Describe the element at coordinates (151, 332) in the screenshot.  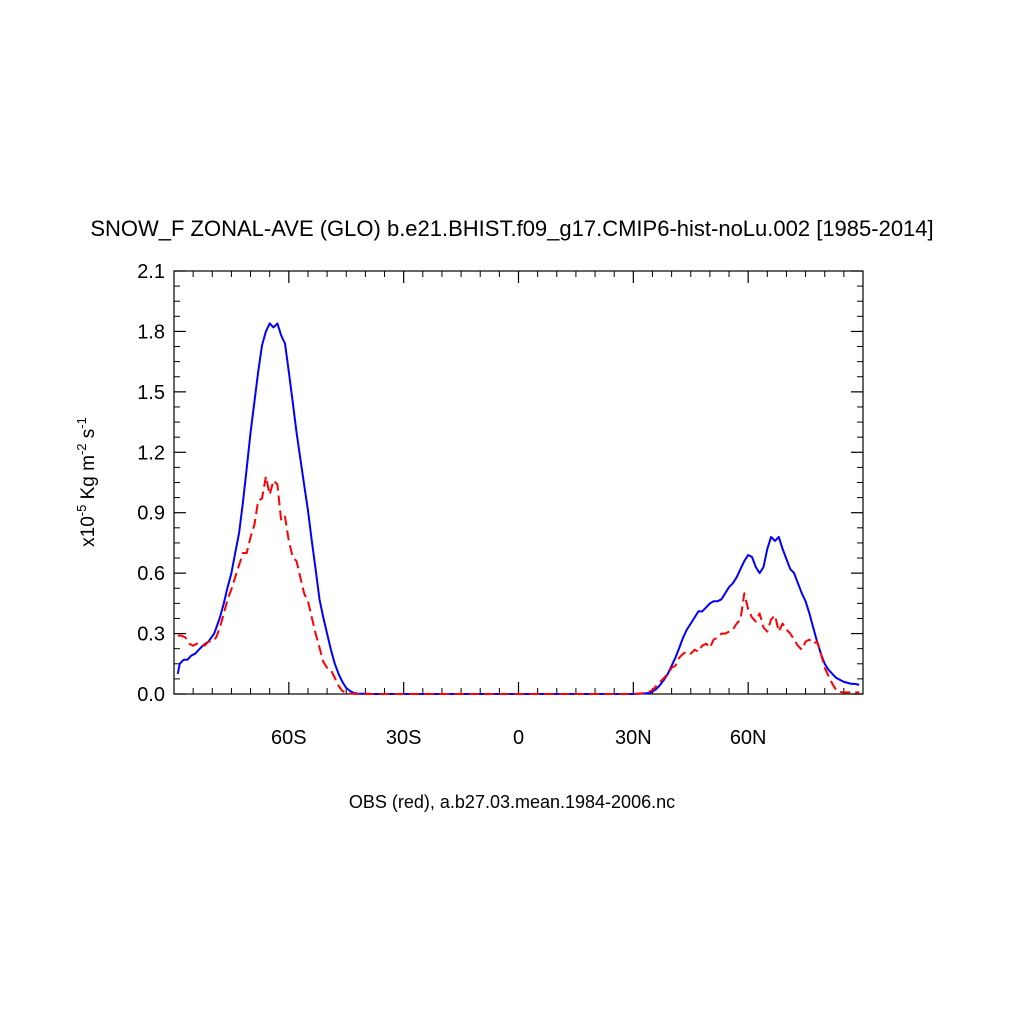
I see `y-tick-label: 1.8` at that location.